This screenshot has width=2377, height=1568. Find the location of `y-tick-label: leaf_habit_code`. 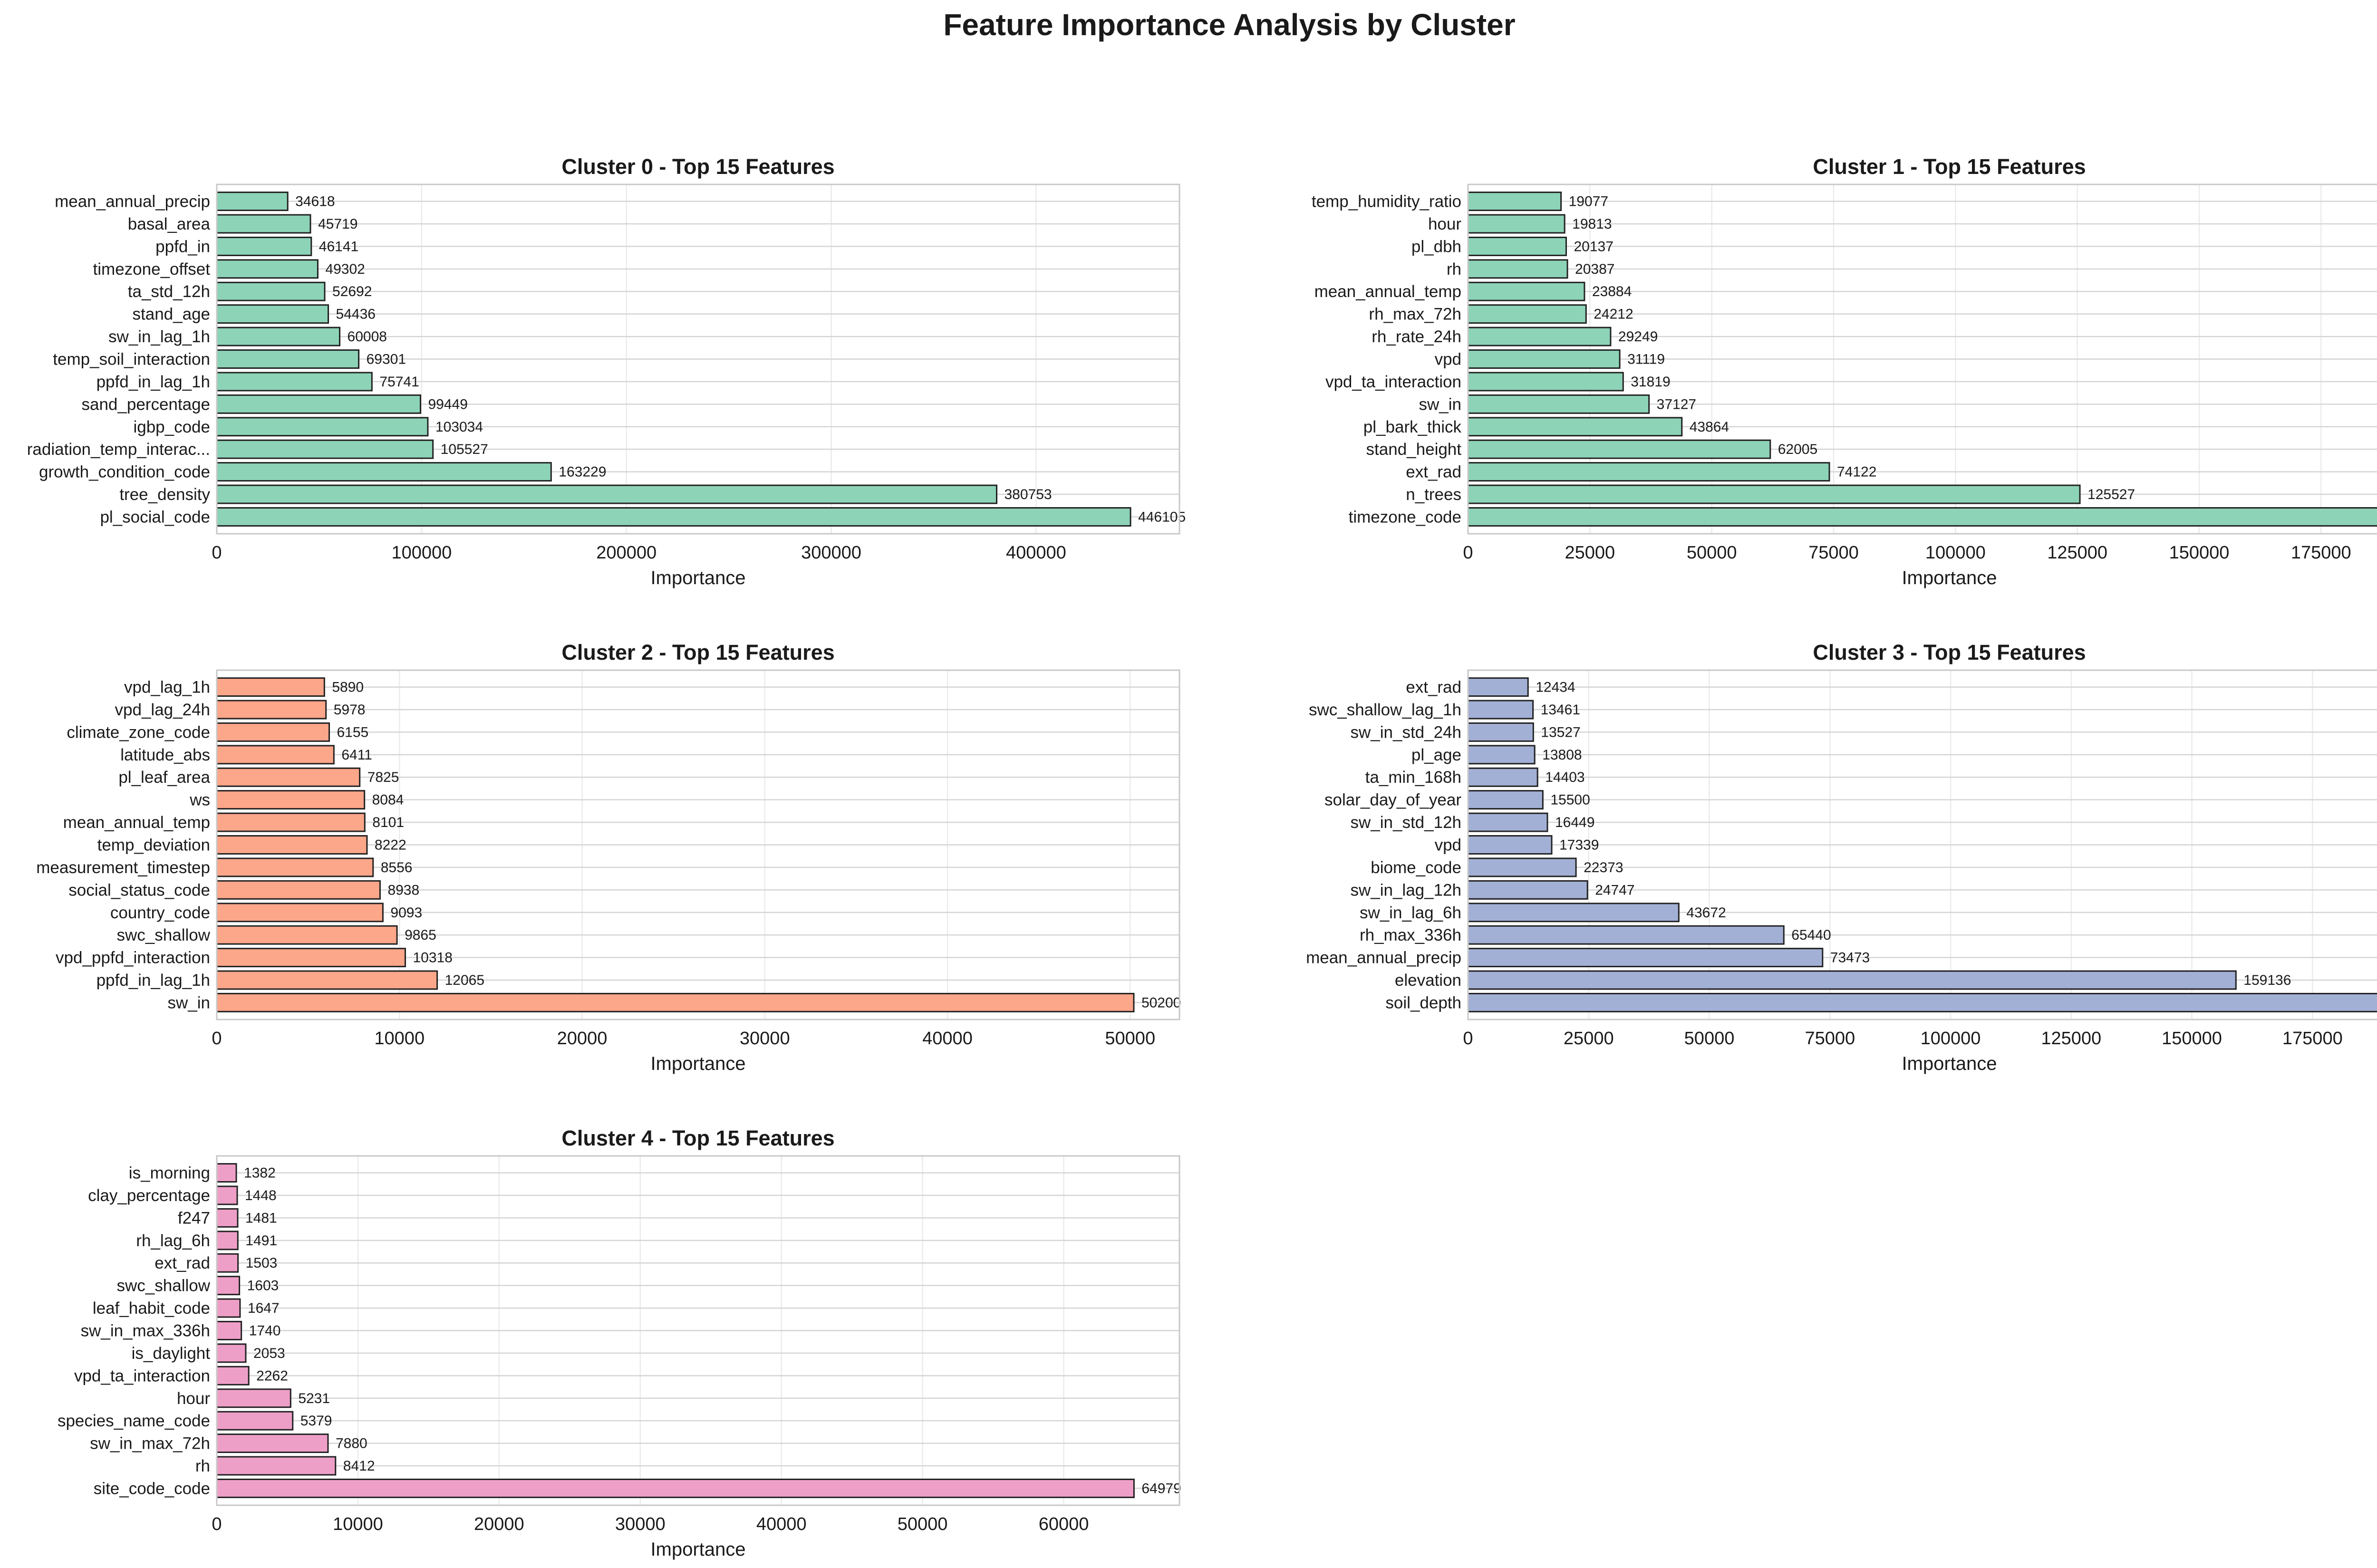

y-tick-label: leaf_habit_code is located at coordinates (151, 1308).